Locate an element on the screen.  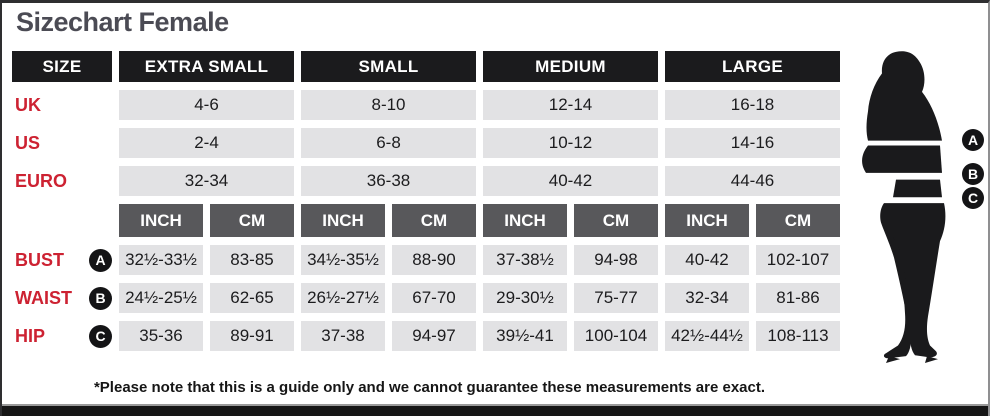
row-label-bust: BUST A is located at coordinates (62, 260).